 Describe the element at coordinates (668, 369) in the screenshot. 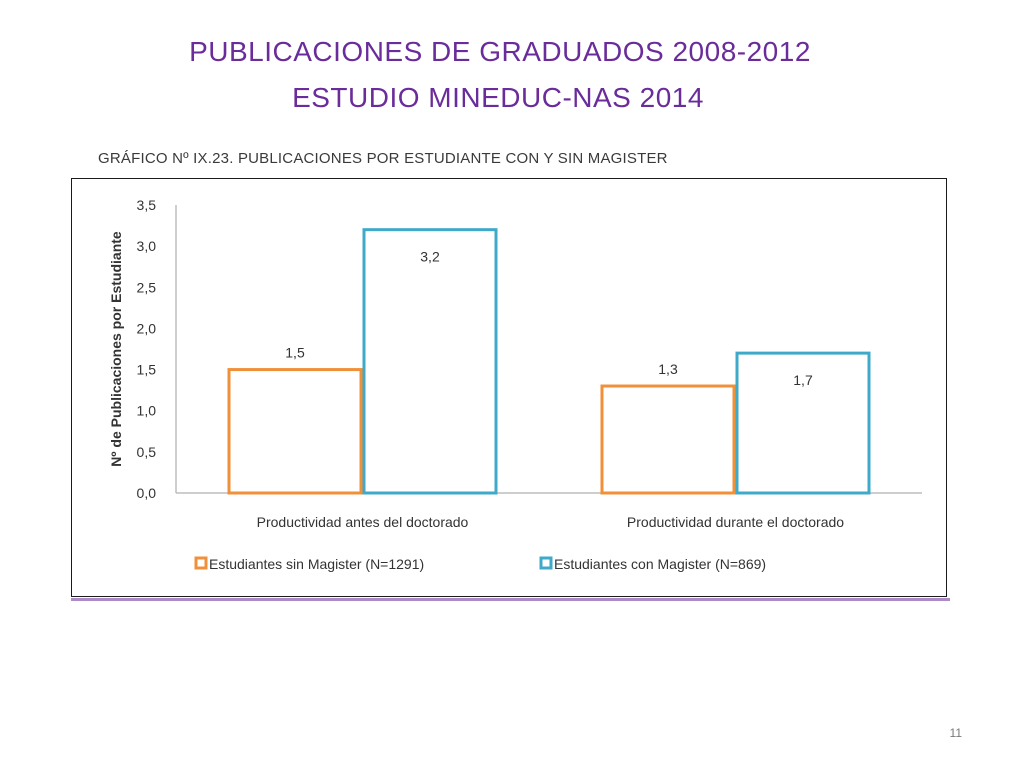

I see `data-label: 1,3` at that location.